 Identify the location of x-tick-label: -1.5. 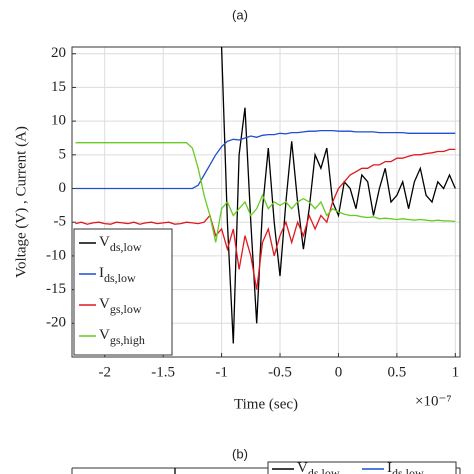
(163, 372).